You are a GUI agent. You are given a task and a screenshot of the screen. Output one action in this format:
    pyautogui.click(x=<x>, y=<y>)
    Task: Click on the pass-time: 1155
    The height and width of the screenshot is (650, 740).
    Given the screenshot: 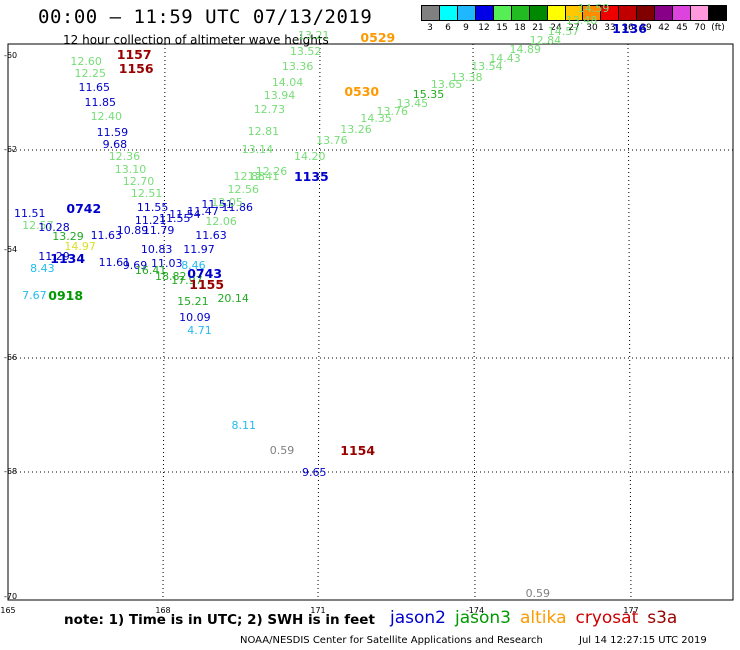 What is the action you would take?
    pyautogui.click(x=207, y=285)
    